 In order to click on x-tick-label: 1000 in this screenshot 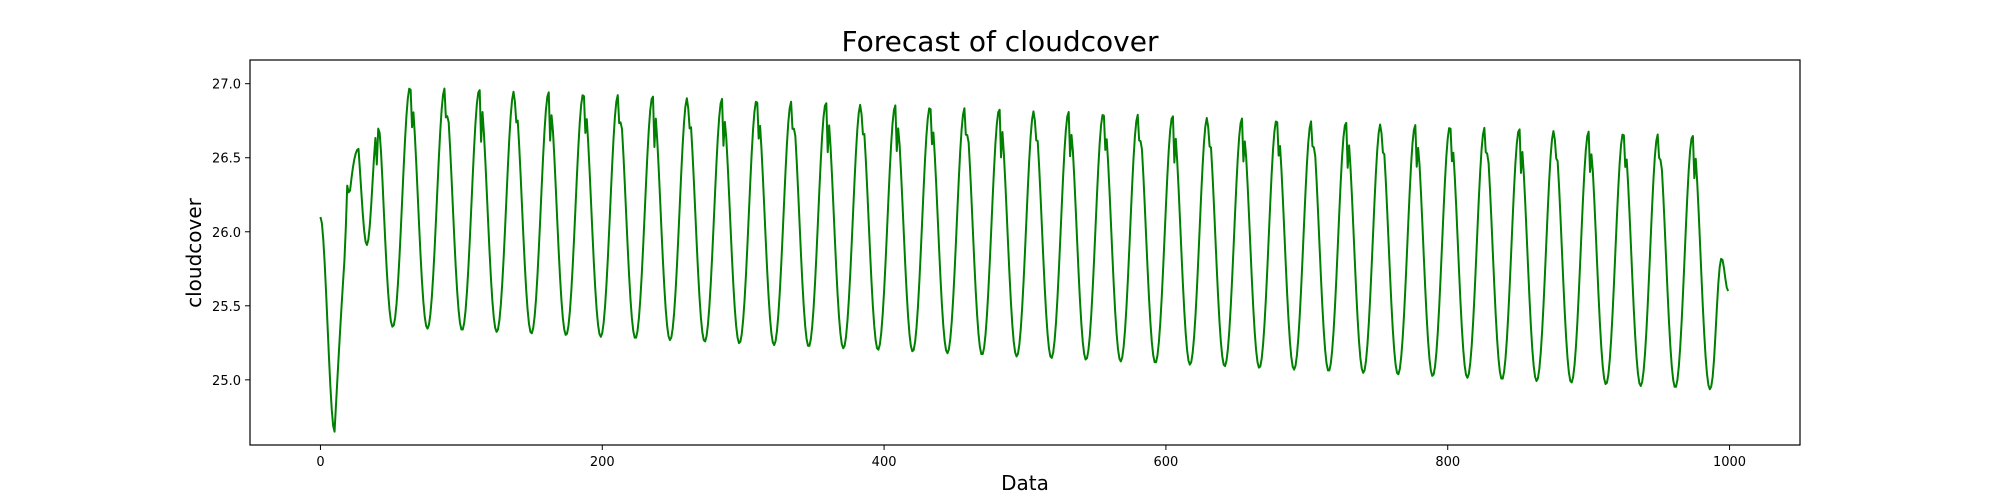, I will do `click(1729, 462)`.